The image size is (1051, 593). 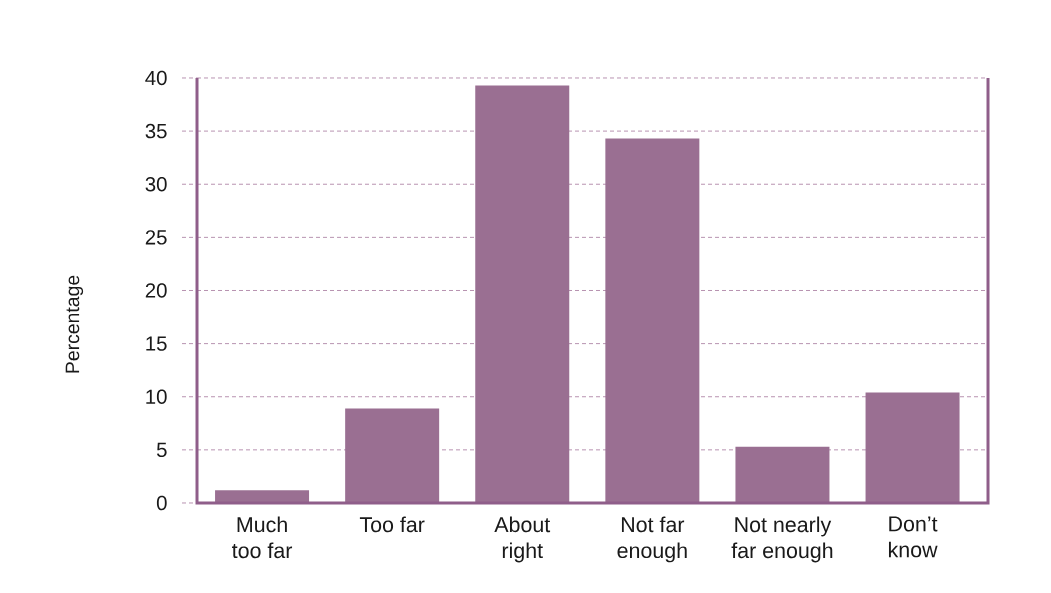 What do you see at coordinates (161, 503) in the screenshot?
I see `y-tick-label: 0` at bounding box center [161, 503].